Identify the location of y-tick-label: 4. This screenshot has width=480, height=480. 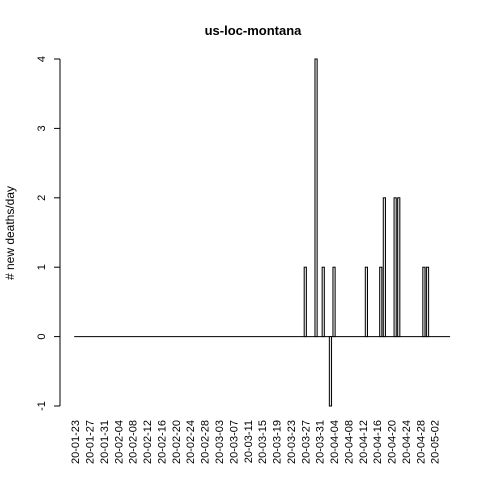
(42, 59).